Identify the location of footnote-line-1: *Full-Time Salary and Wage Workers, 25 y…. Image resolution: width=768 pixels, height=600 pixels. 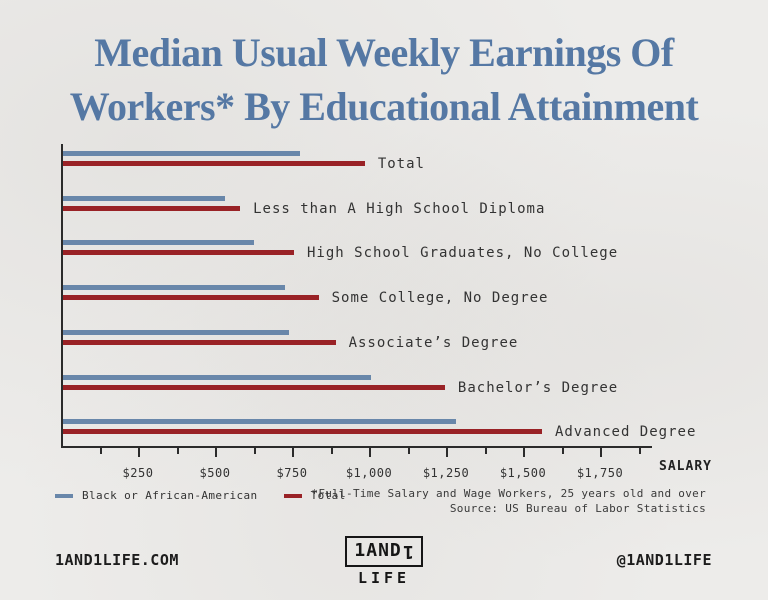
(508, 493).